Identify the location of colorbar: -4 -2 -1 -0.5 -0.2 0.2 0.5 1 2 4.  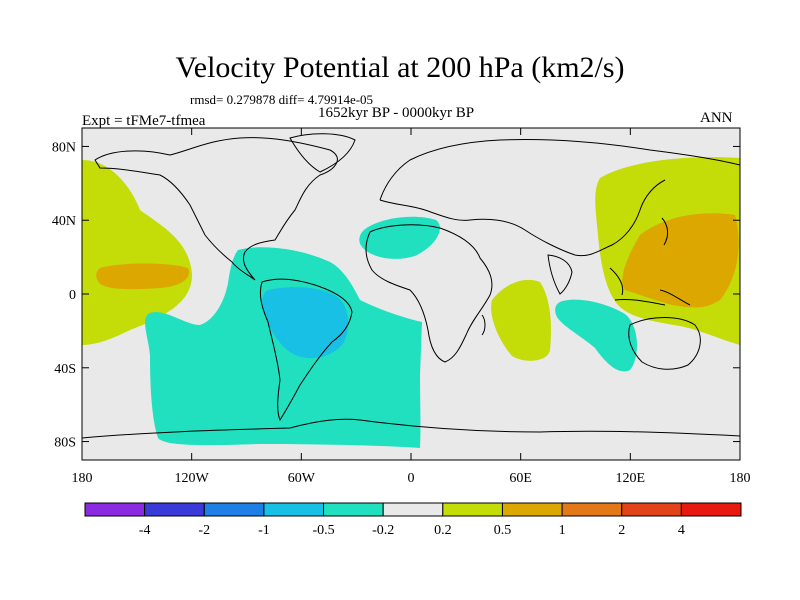
(413, 520).